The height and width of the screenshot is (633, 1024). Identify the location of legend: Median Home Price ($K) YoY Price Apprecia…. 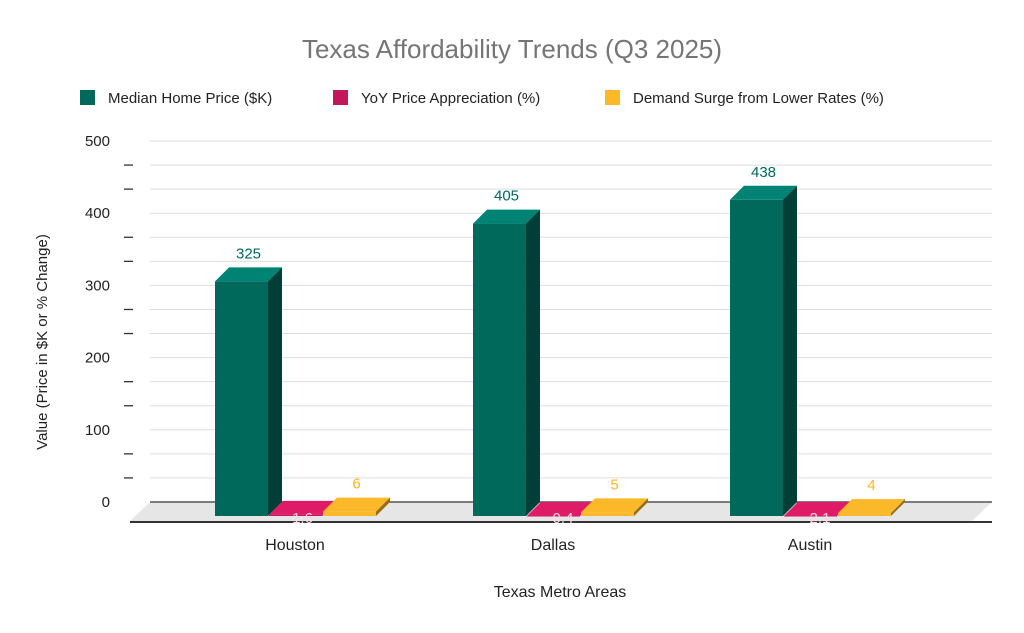
(482, 98).